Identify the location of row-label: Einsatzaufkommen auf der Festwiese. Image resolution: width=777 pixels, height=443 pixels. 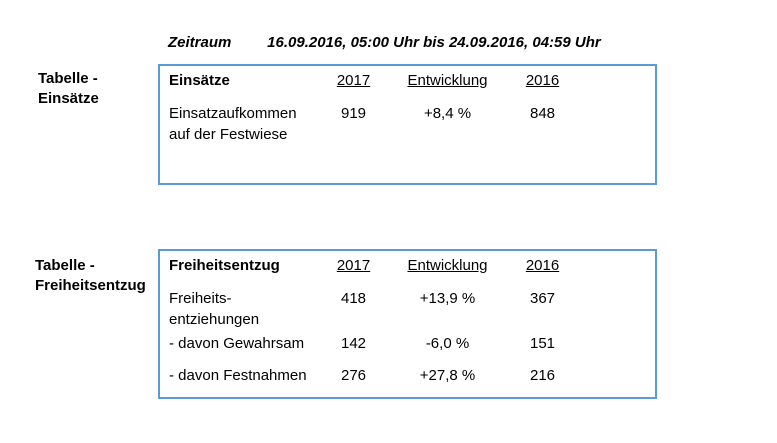
(233, 124).